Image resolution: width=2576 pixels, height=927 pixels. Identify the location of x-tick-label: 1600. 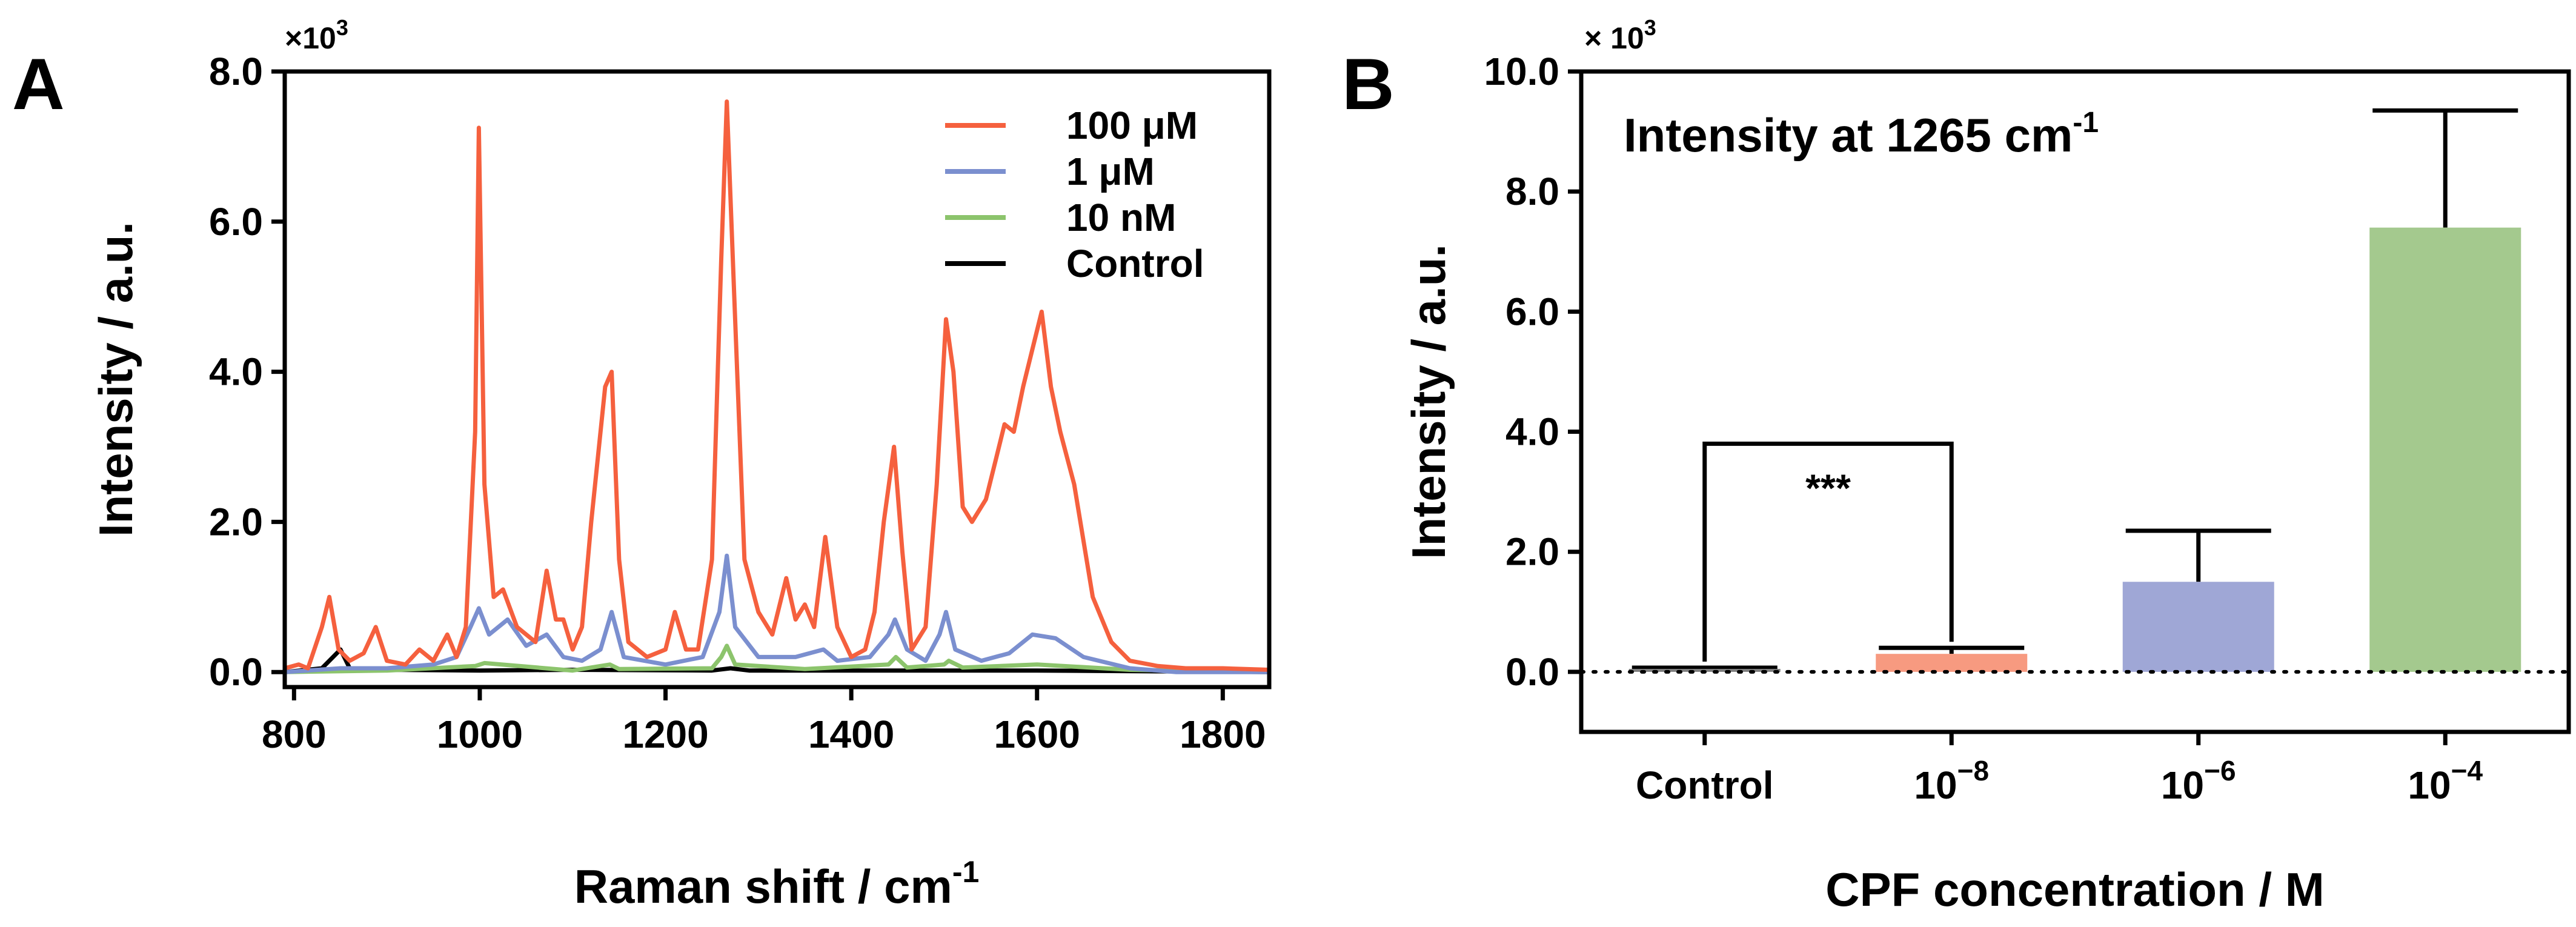
(1037, 734).